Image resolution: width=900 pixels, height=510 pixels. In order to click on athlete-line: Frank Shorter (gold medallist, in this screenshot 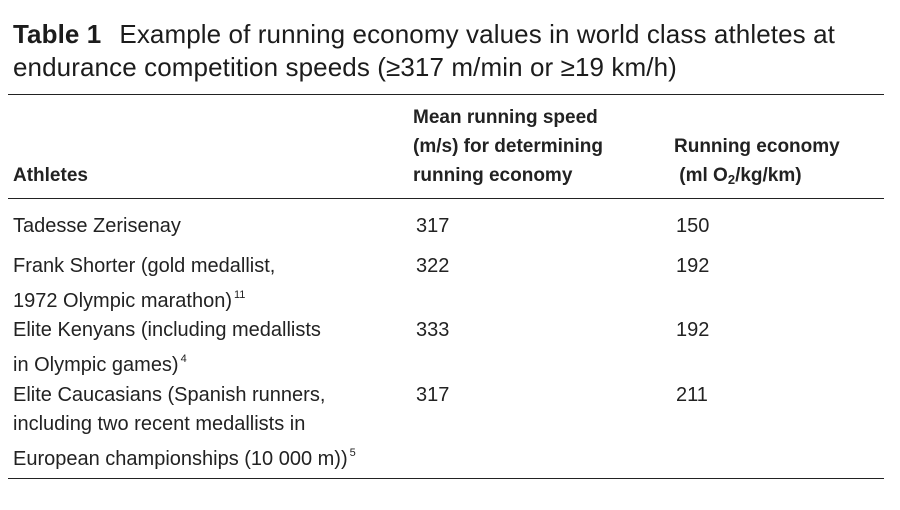, I will do `click(203, 266)`.